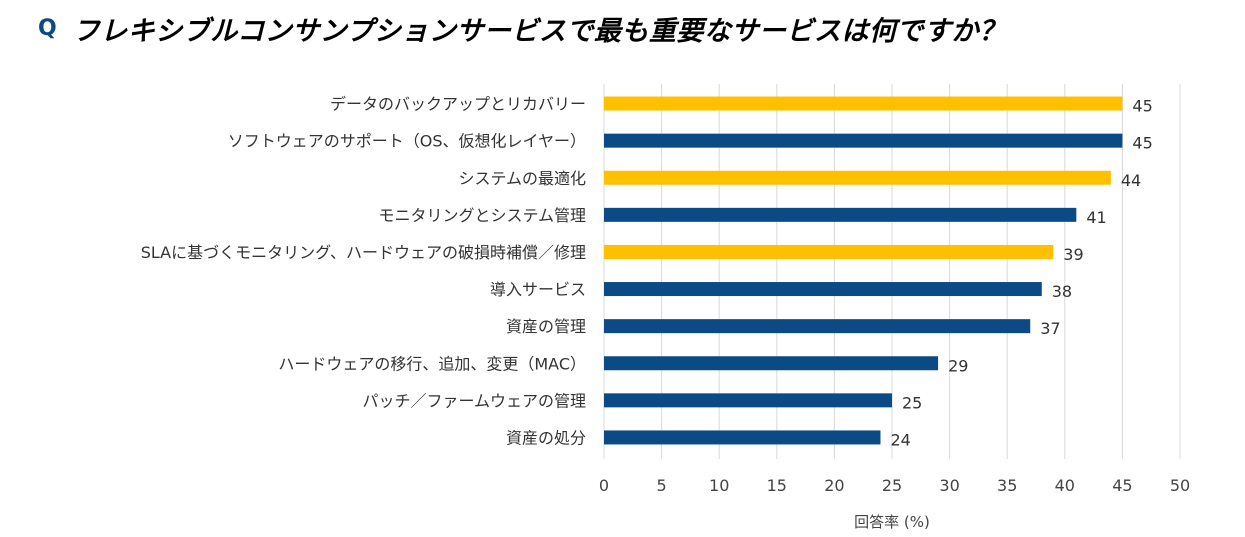  What do you see at coordinates (432, 363) in the screenshot?
I see `category-label: ハードウェアの移行、追加、変更（MAC）` at bounding box center [432, 363].